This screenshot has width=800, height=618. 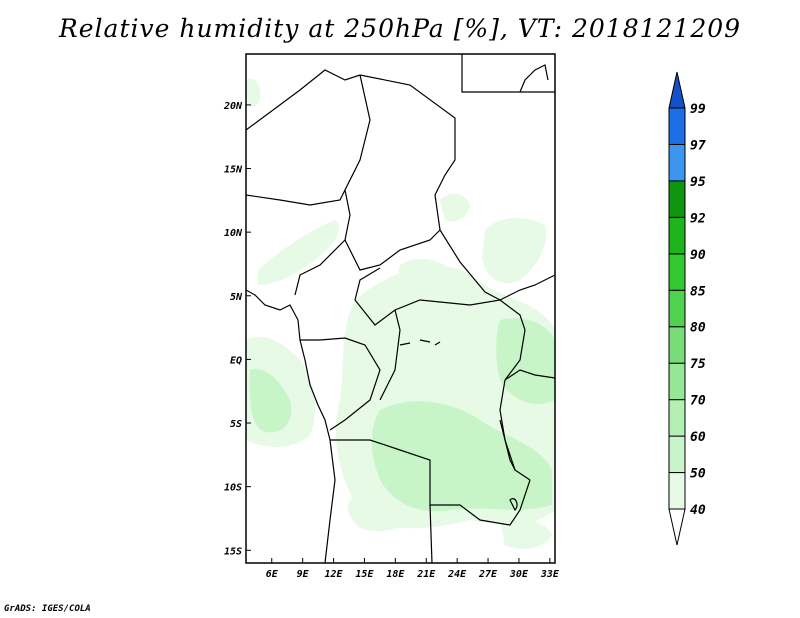 I want to click on colorbar: 40 50 60 70 75 80 85 90 92 95 97 99, so click(x=687, y=308).